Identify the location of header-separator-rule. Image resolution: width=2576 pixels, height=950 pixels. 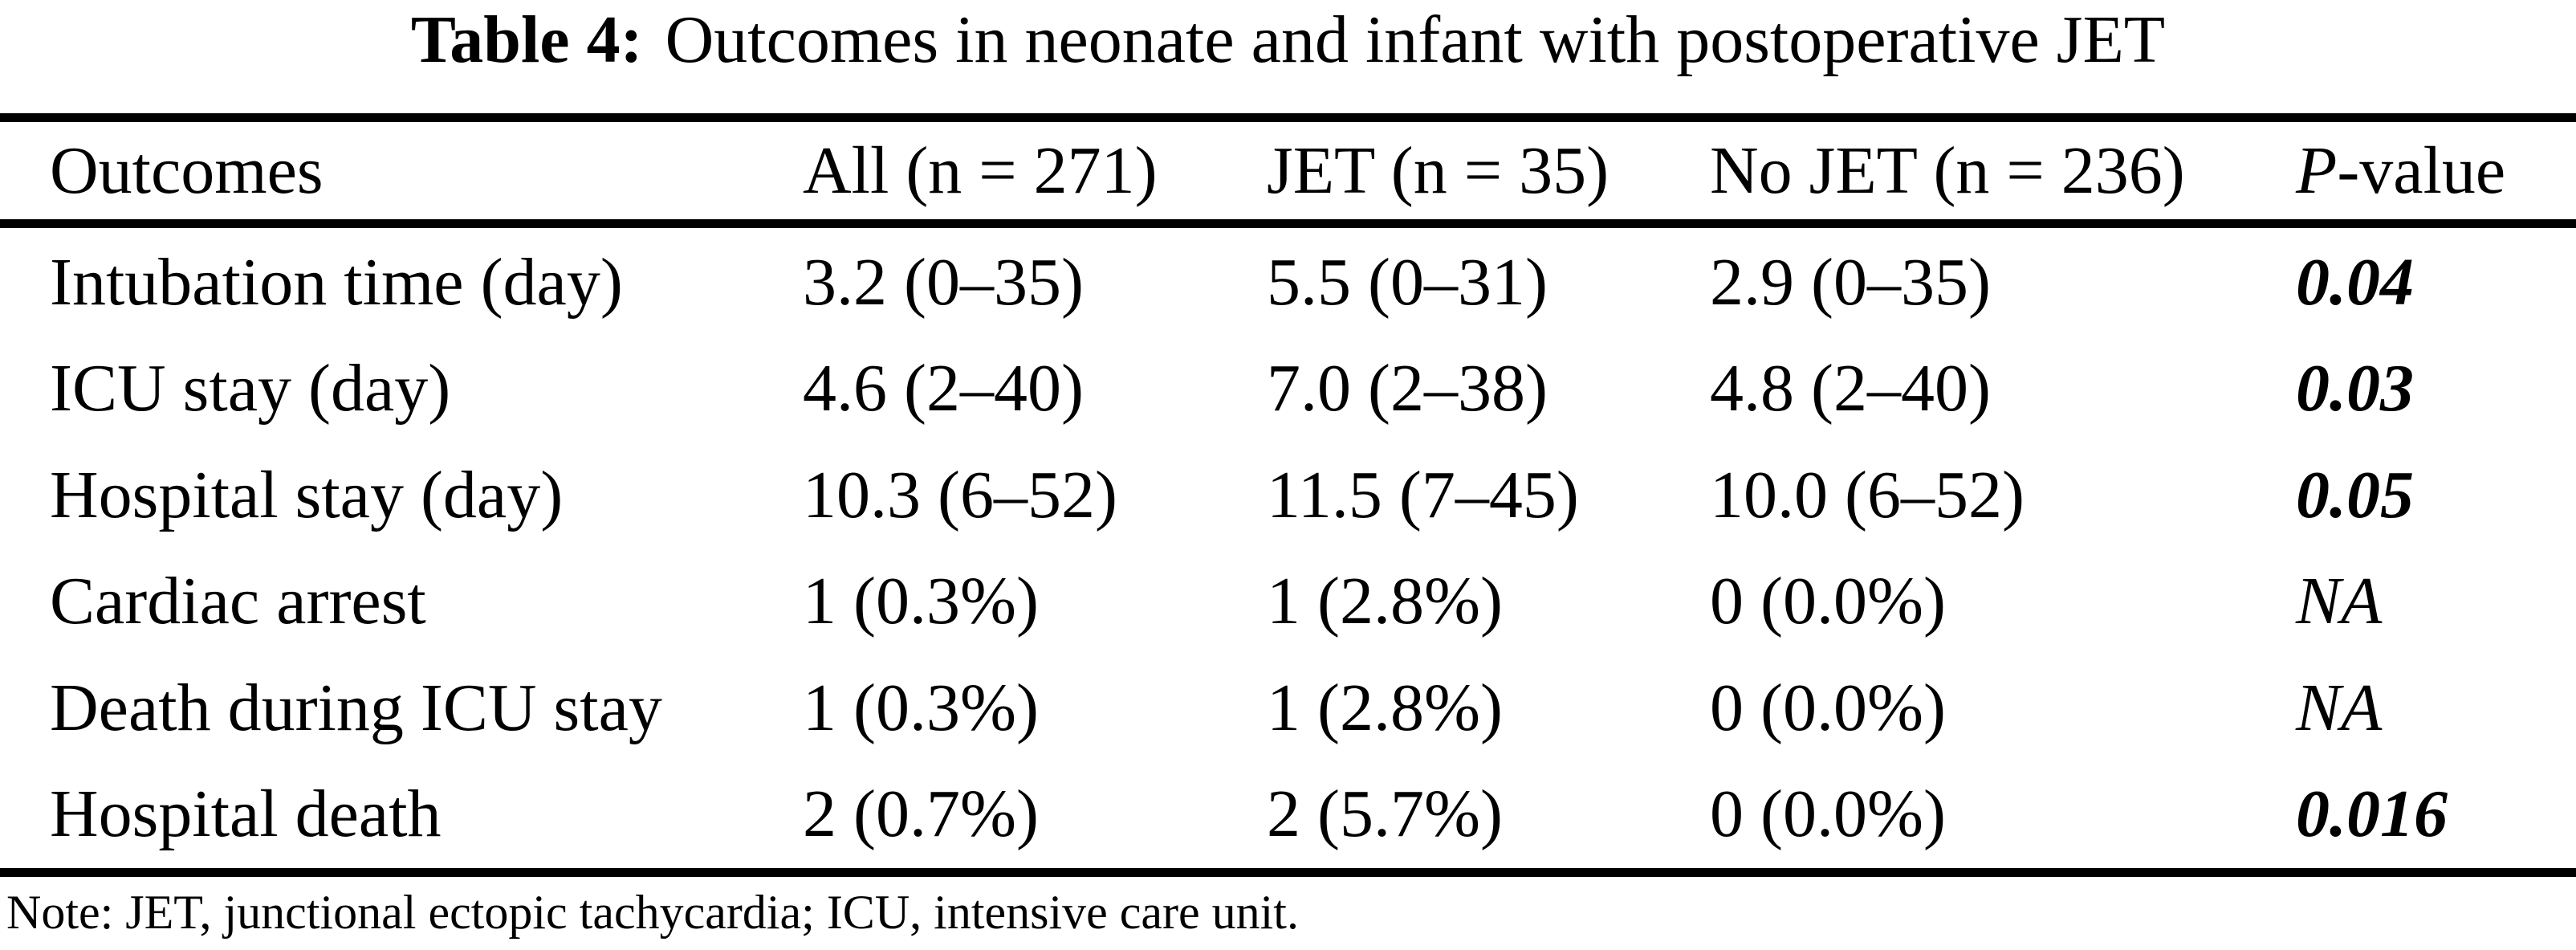
(1288, 223).